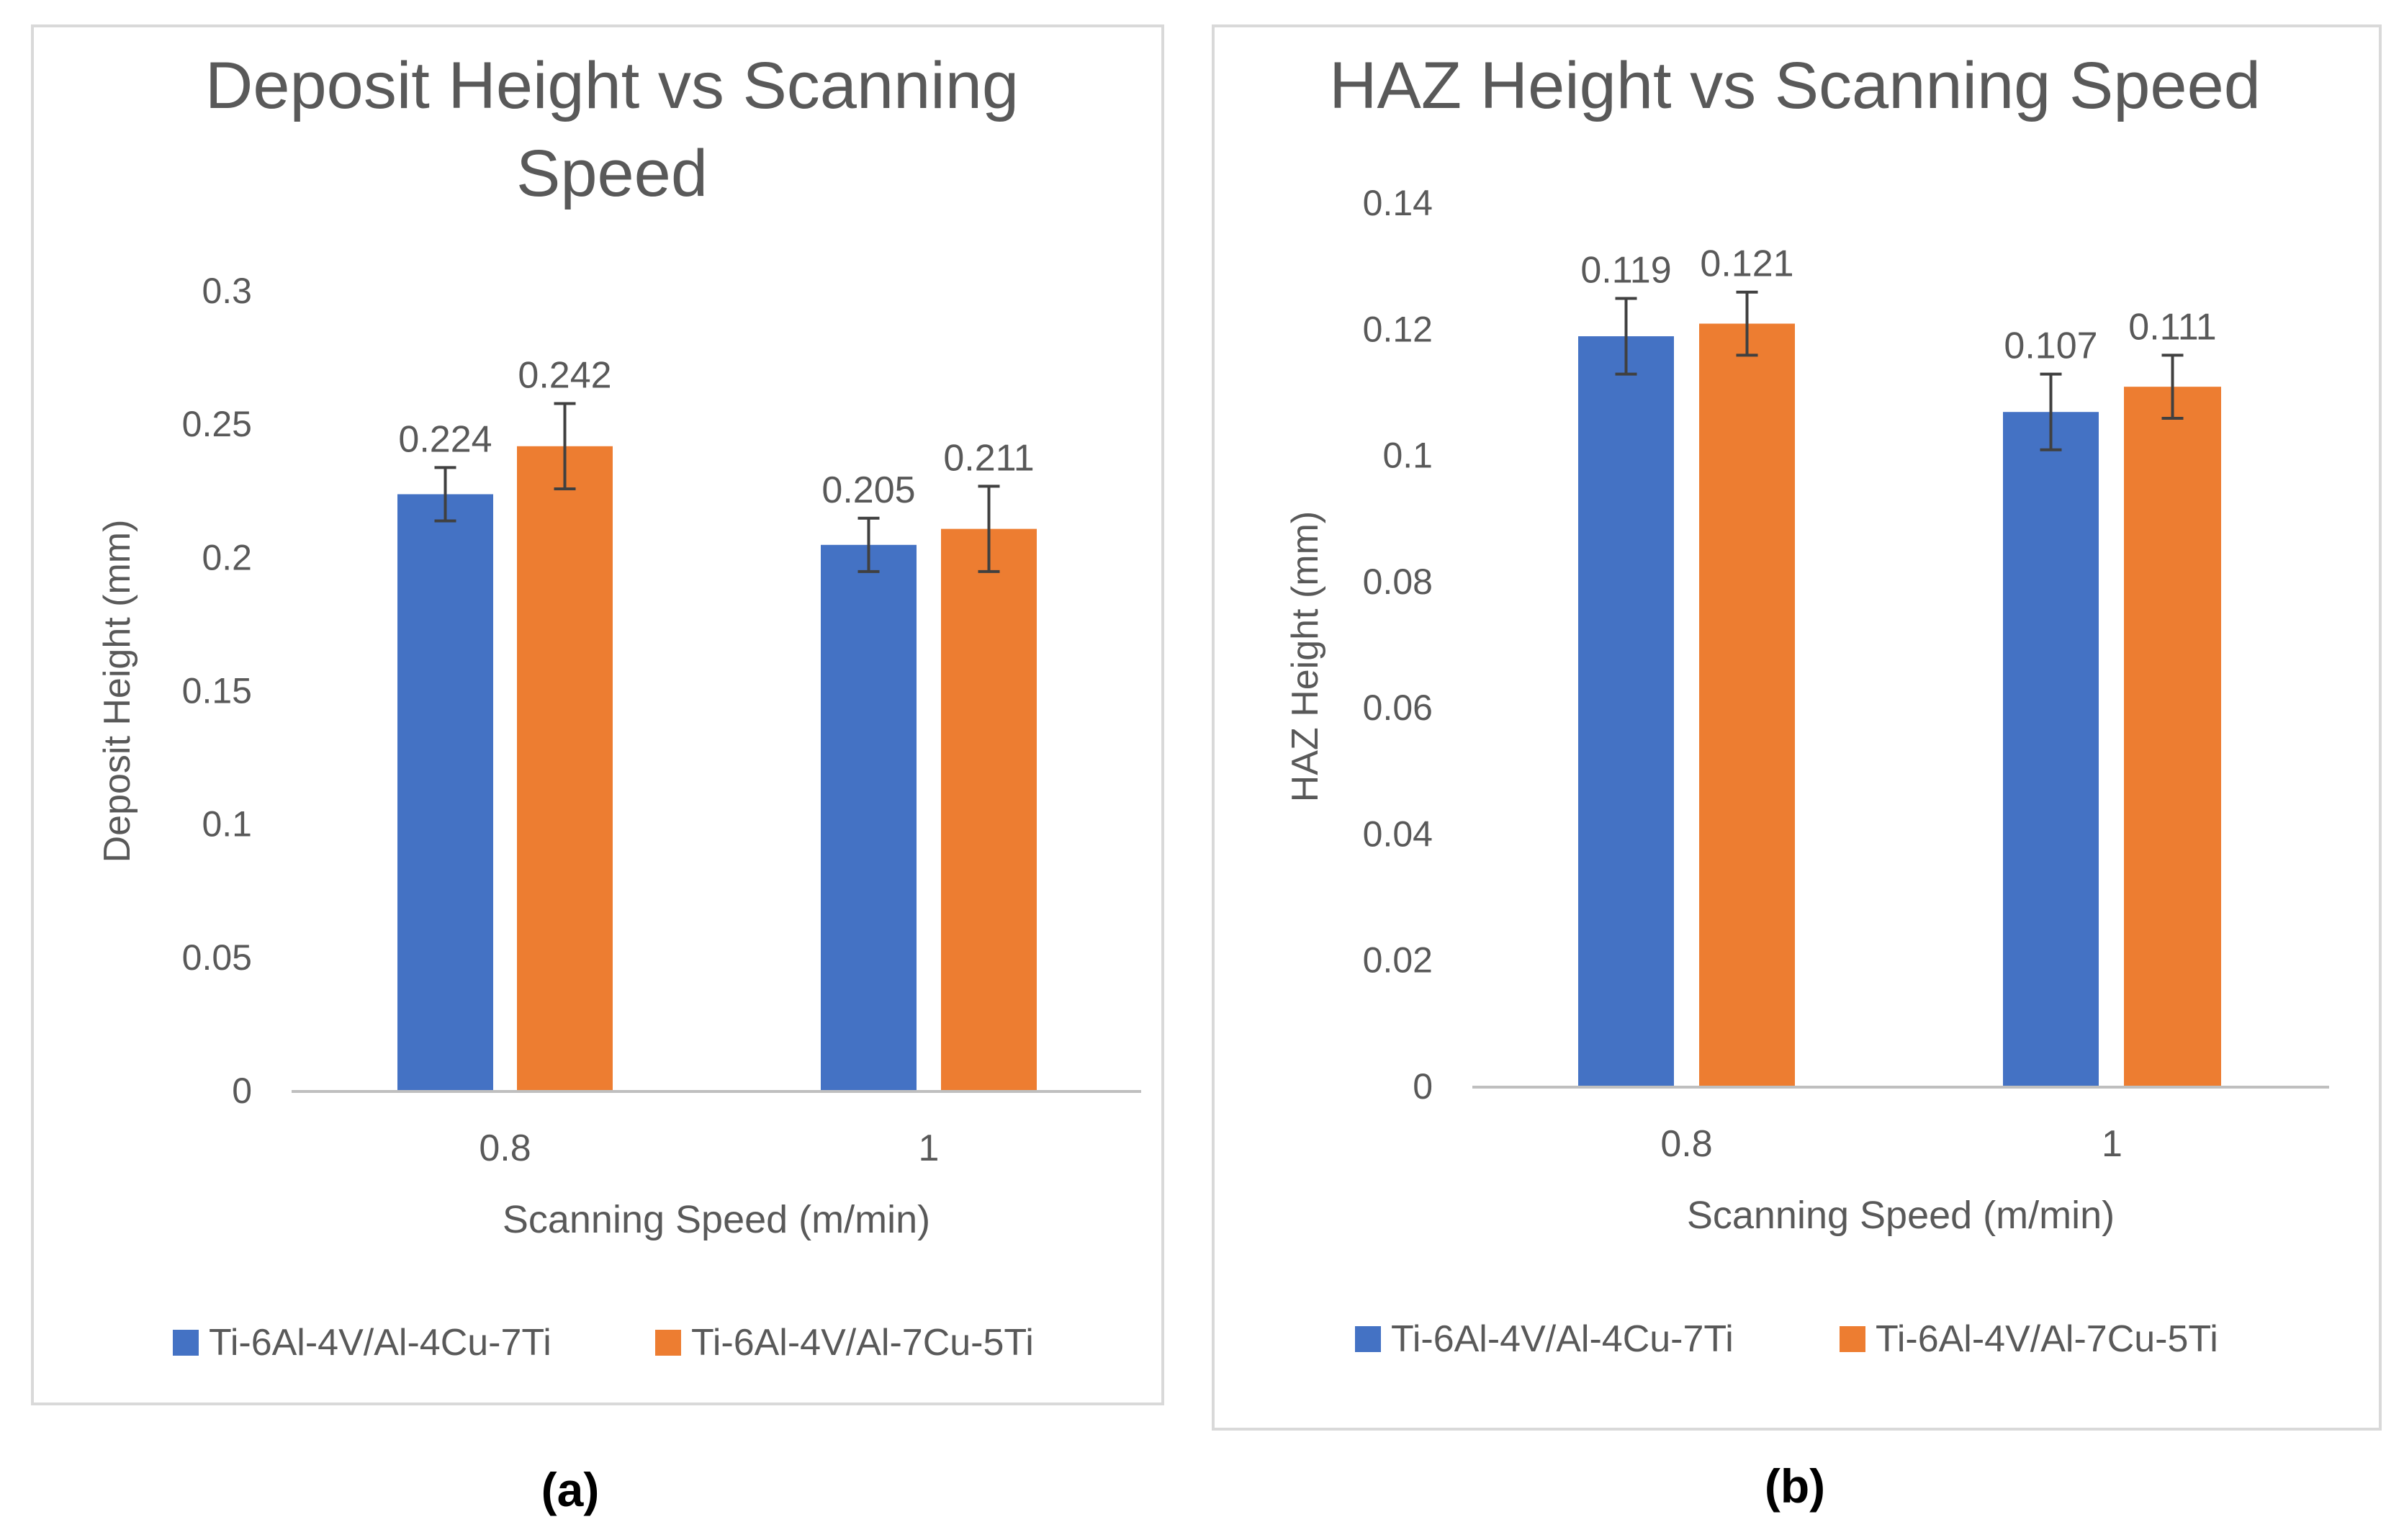 This screenshot has height=1540, width=2404. Describe the element at coordinates (2172, 327) in the screenshot. I see `data-label: 0.111` at that location.